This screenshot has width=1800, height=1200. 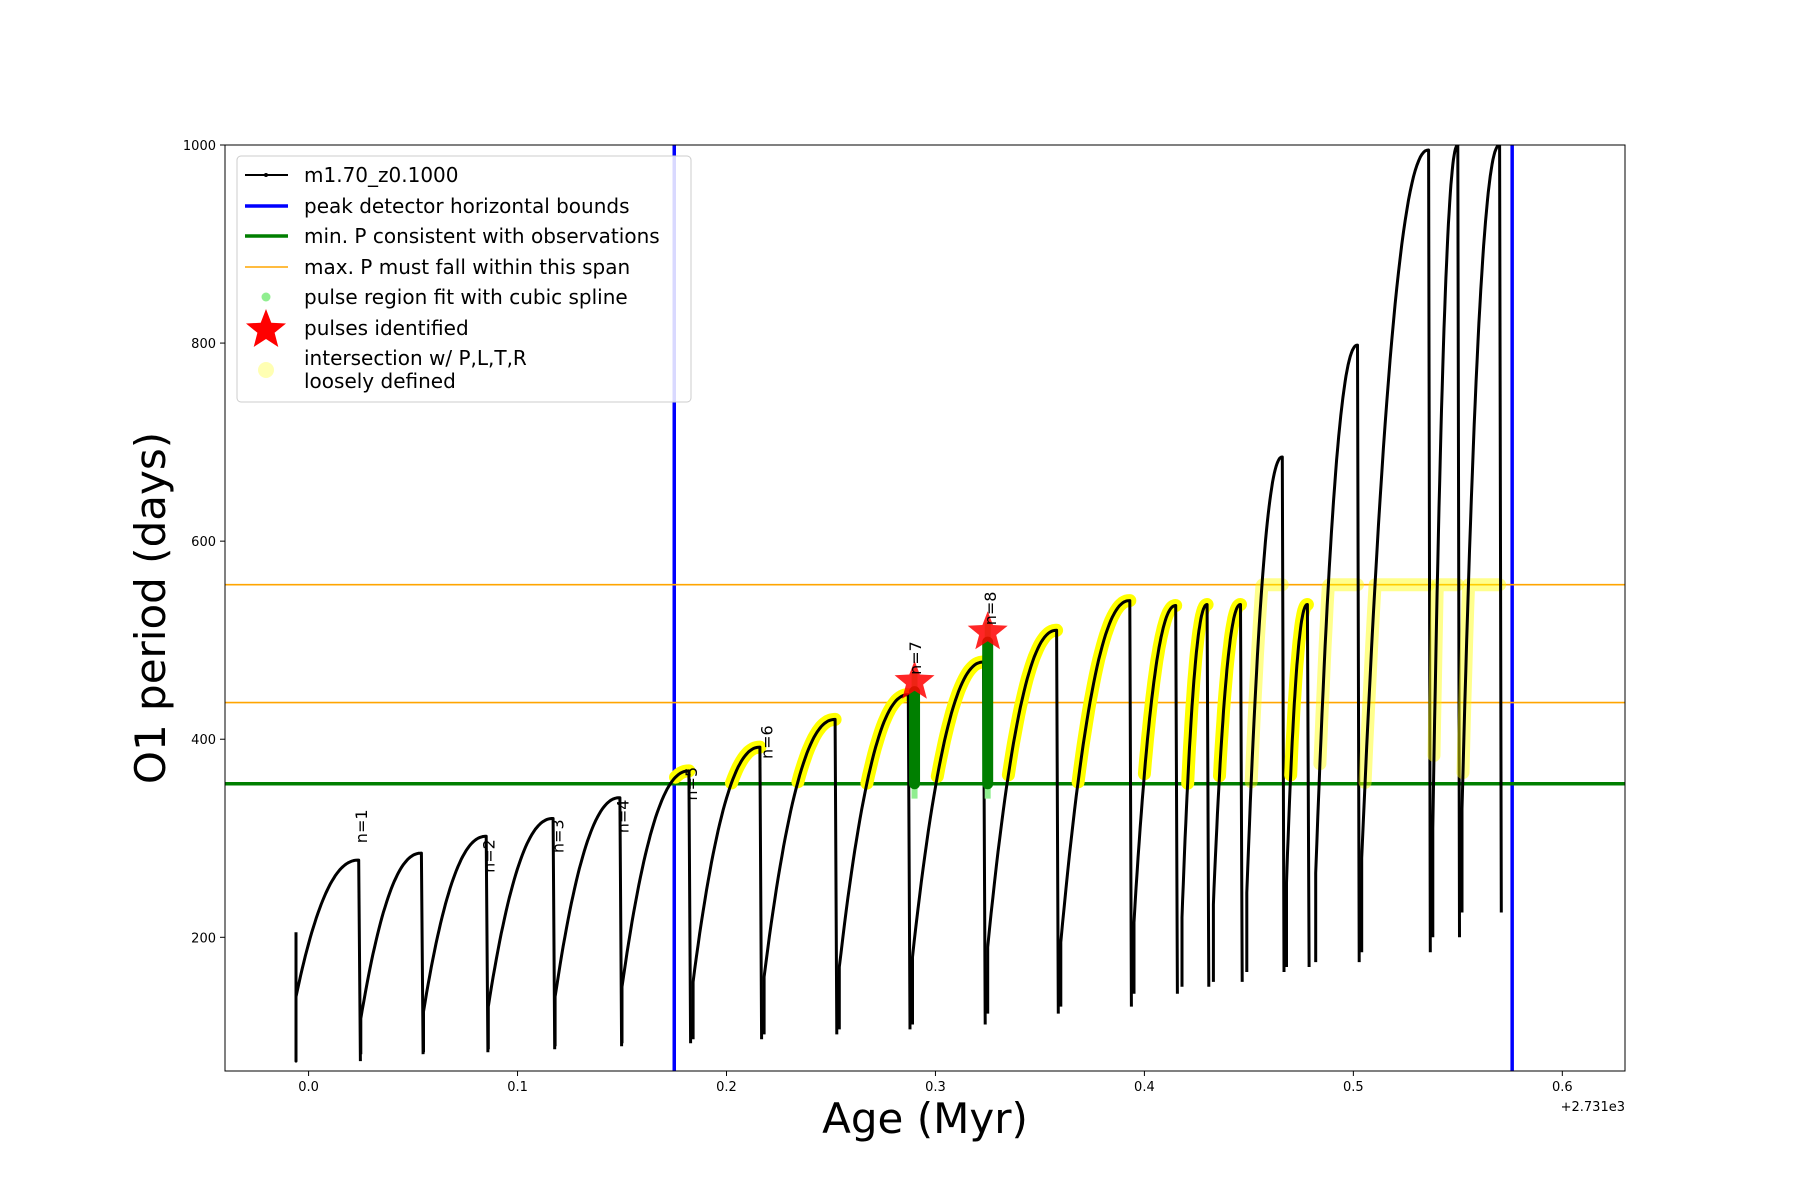 What do you see at coordinates (199, 146) in the screenshot?
I see `y-tick-label: 1000` at bounding box center [199, 146].